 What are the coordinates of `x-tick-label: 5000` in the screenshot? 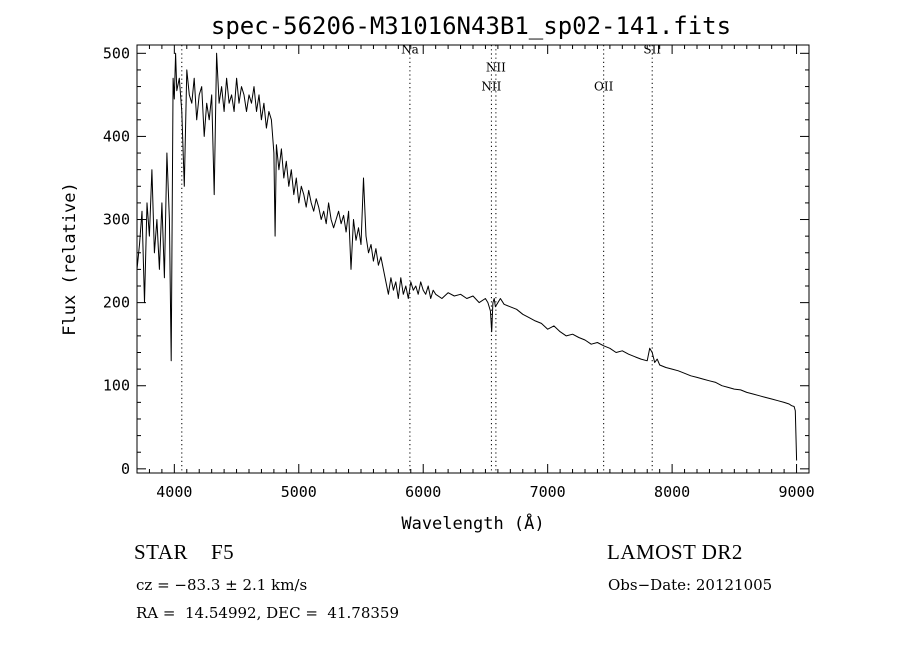 It's located at (299, 492).